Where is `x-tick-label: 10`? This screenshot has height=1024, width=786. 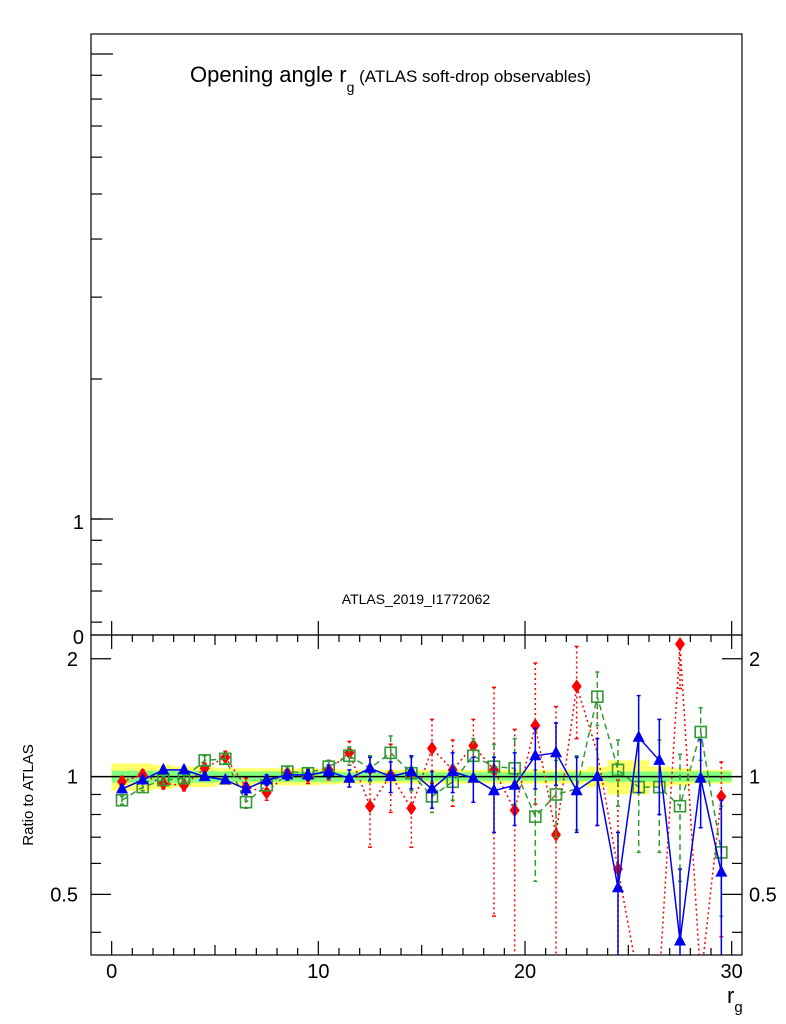 x-tick-label: 10 is located at coordinates (318, 972).